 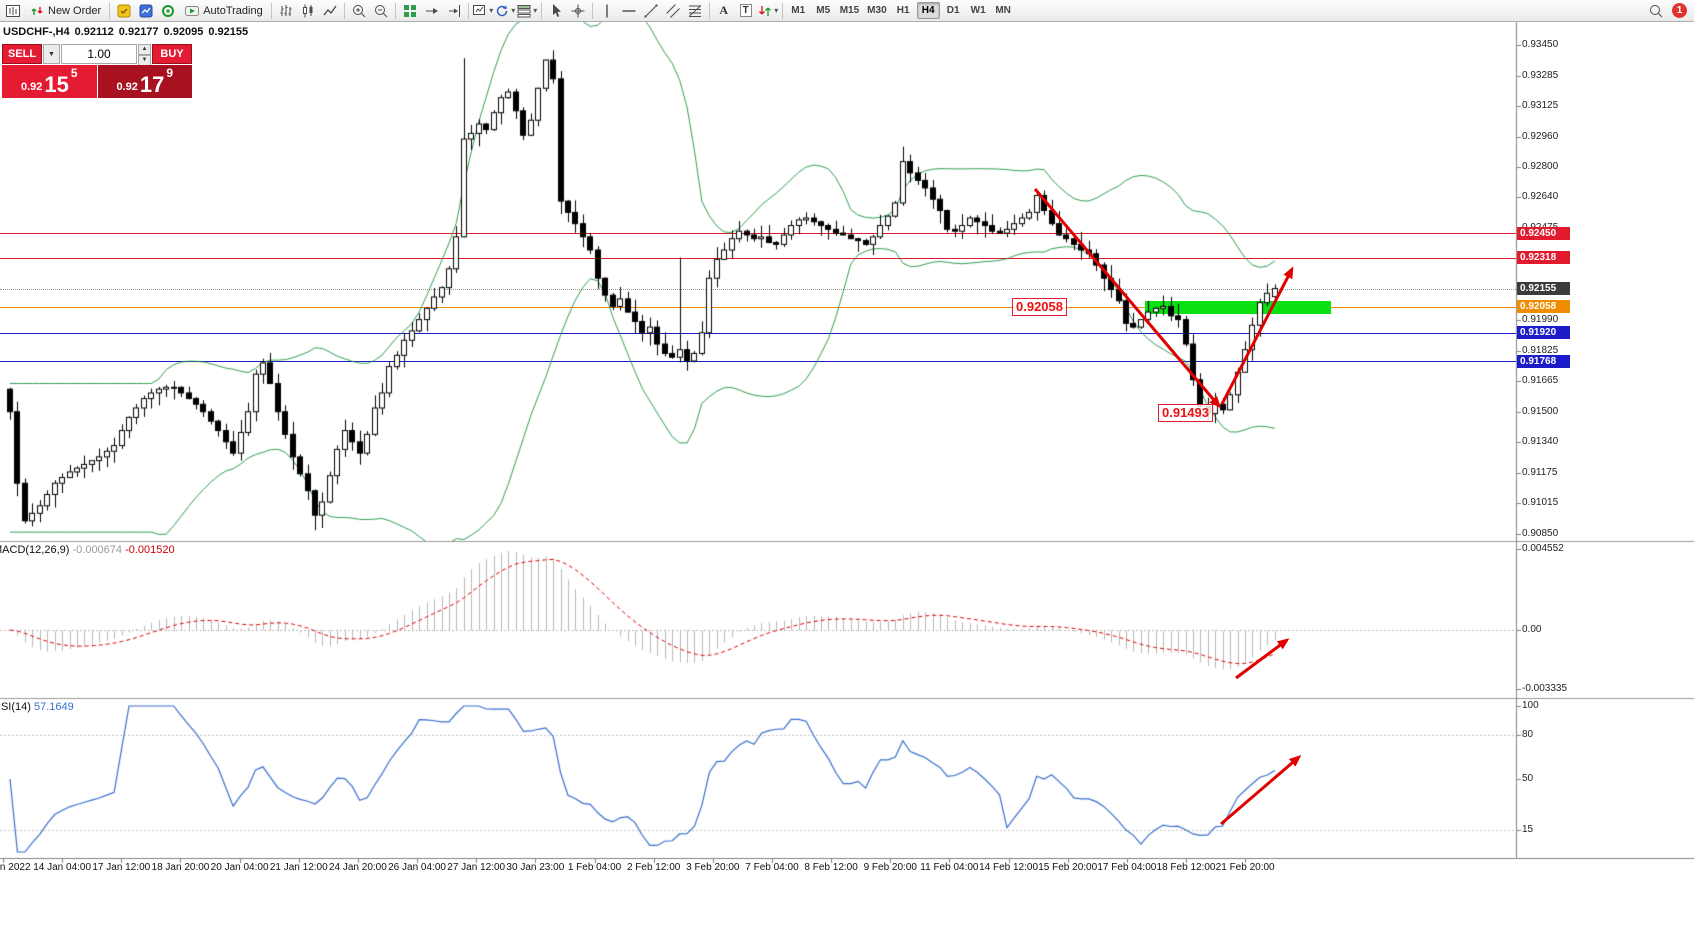 I want to click on price-tick: 0.91175, so click(x=1540, y=472).